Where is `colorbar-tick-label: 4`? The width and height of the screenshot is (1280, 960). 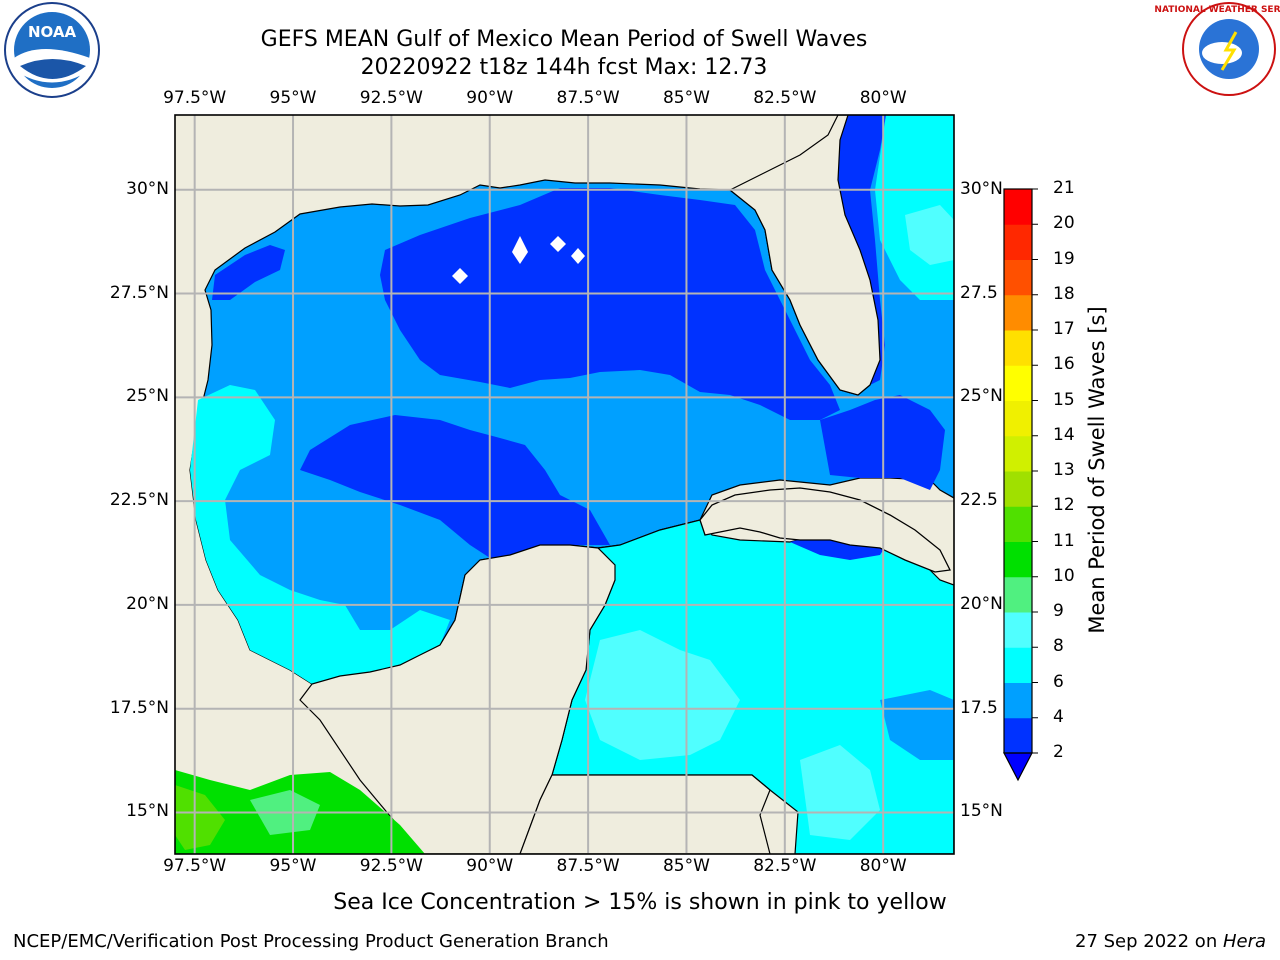
colorbar-tick-label: 4 is located at coordinates (1058, 716).